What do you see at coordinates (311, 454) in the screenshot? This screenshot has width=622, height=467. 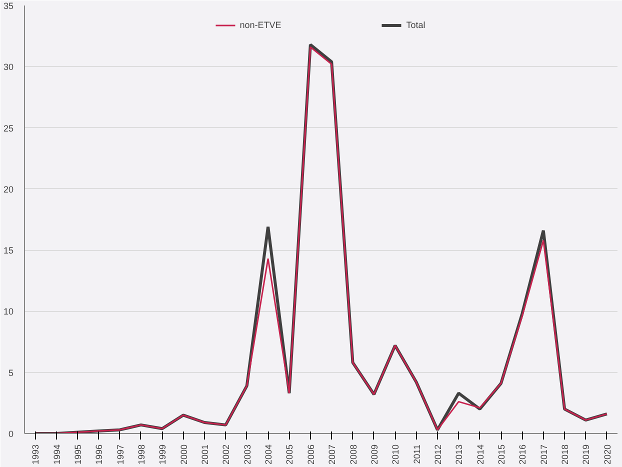 I see `x-tick-label: 2006` at bounding box center [311, 454].